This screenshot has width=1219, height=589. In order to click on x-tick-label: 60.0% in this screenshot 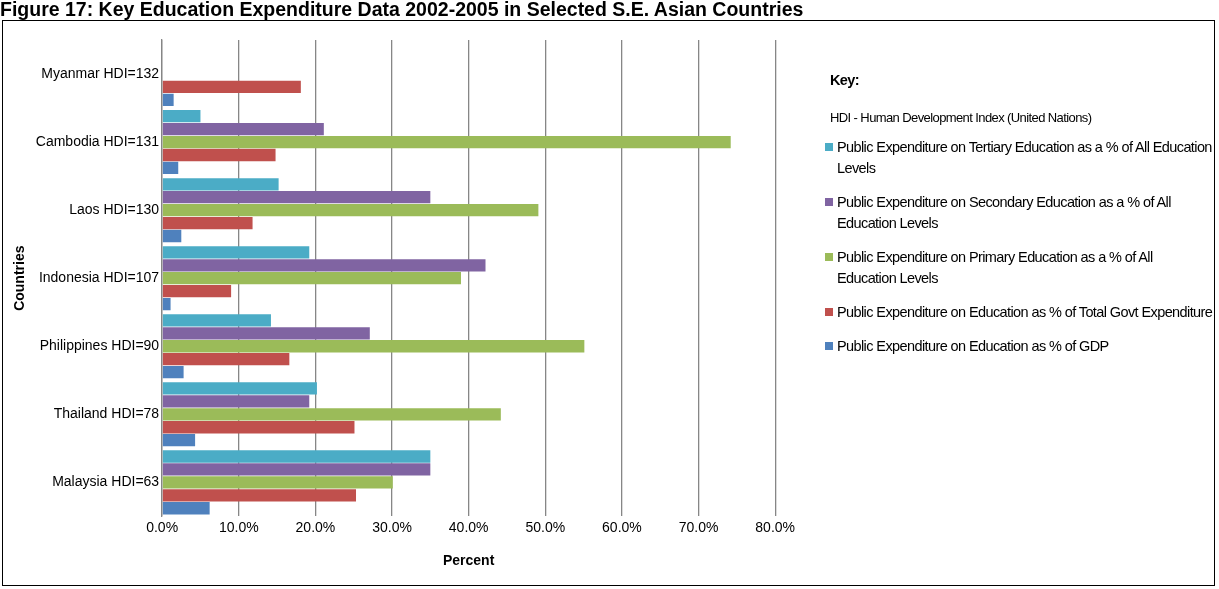, I will do `click(622, 526)`.